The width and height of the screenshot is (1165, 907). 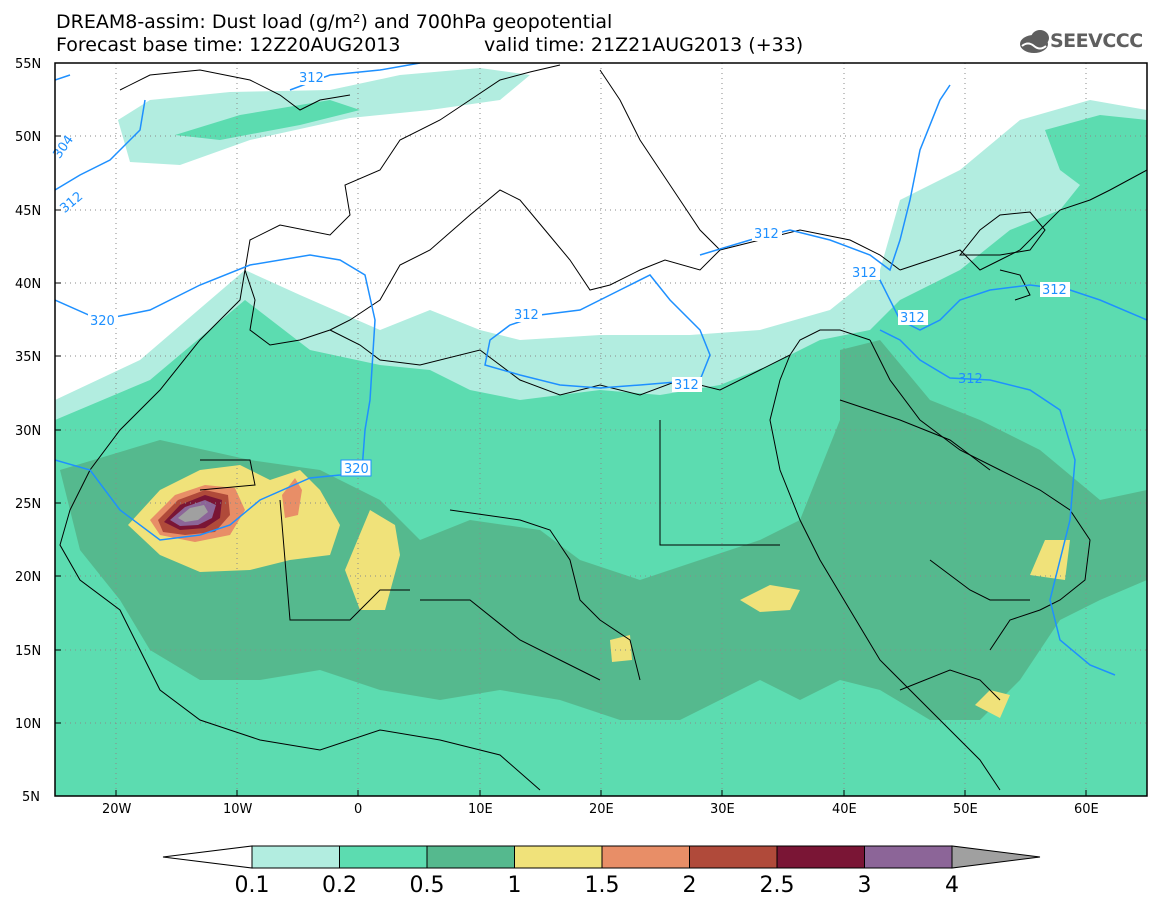 I want to click on colorbar-boxes, so click(x=602, y=857).